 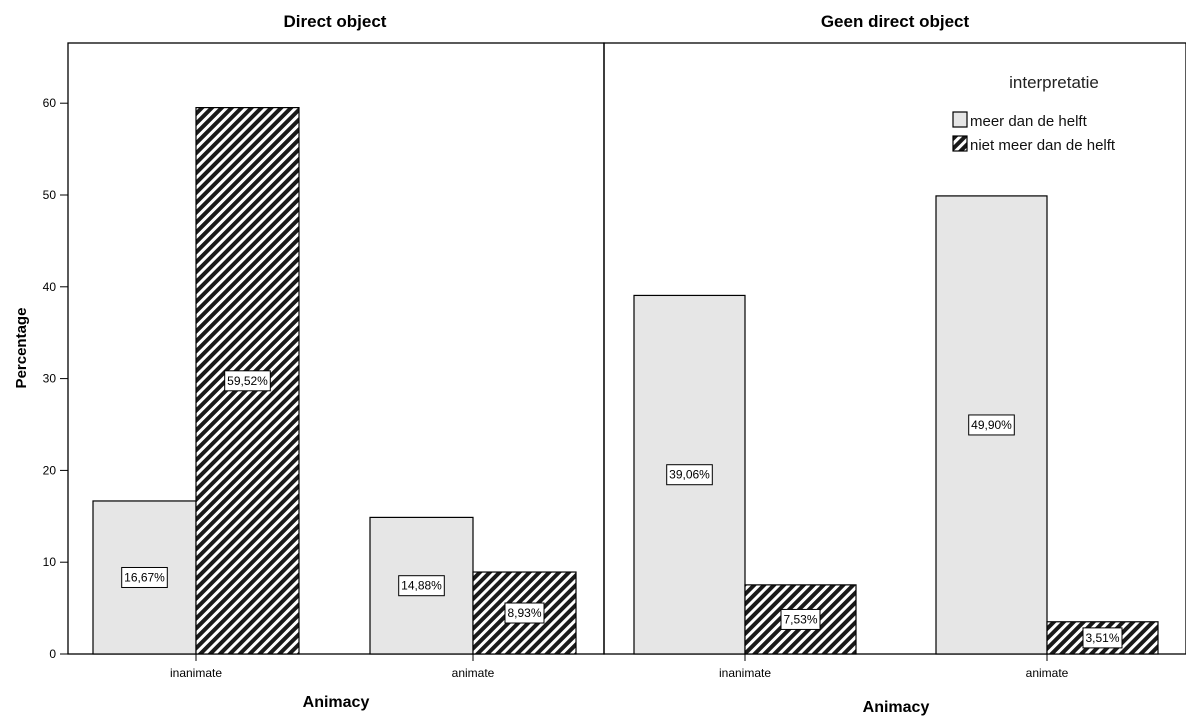 I want to click on bar, so click(x=1102, y=638).